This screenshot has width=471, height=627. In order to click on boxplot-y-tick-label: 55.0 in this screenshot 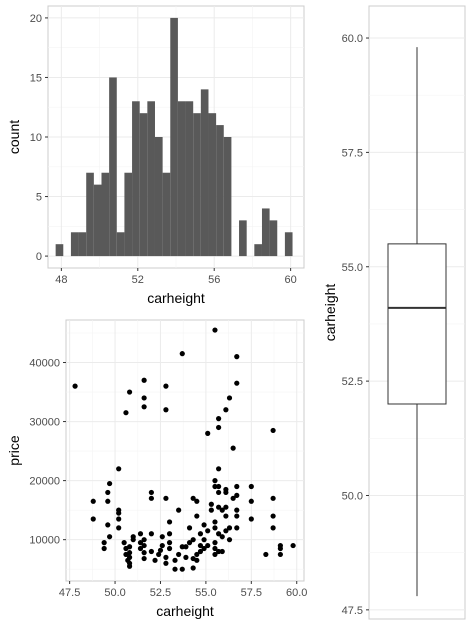, I will do `click(352, 268)`.